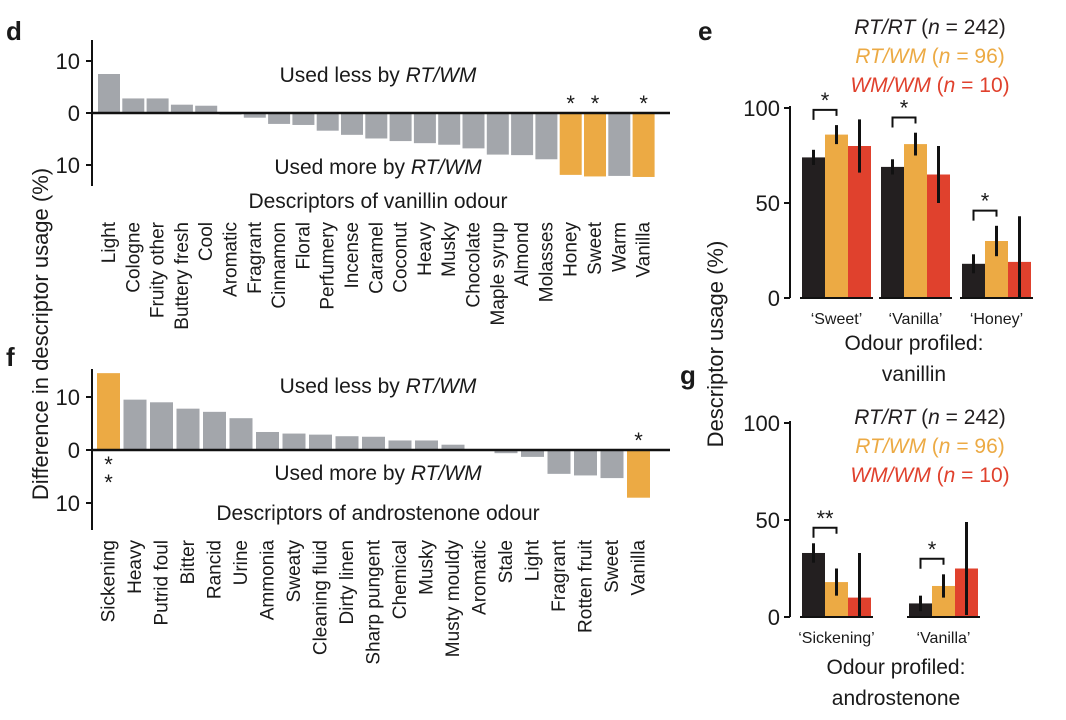  I want to click on category-label: Vanilla, so click(644, 250).